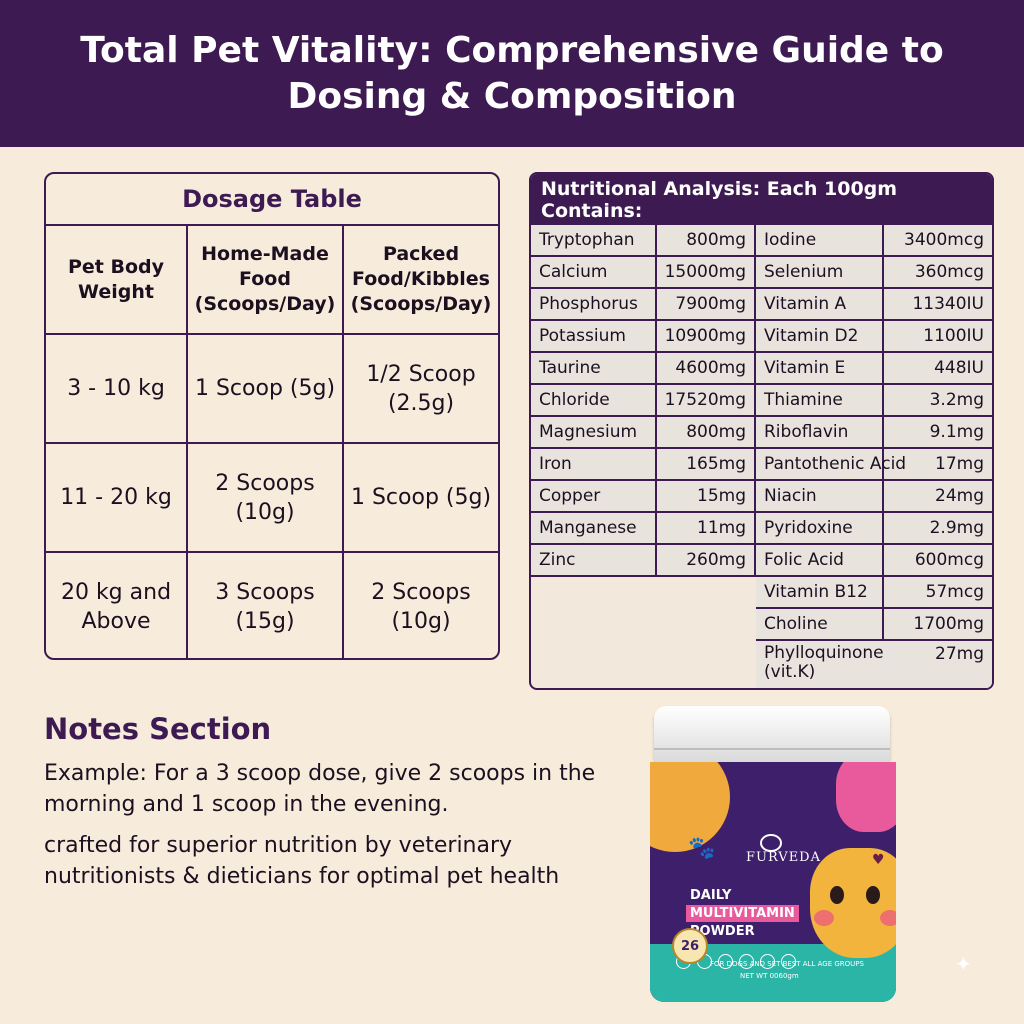  What do you see at coordinates (820, 432) in the screenshot?
I see `nutrient-name: Riboflavin` at bounding box center [820, 432].